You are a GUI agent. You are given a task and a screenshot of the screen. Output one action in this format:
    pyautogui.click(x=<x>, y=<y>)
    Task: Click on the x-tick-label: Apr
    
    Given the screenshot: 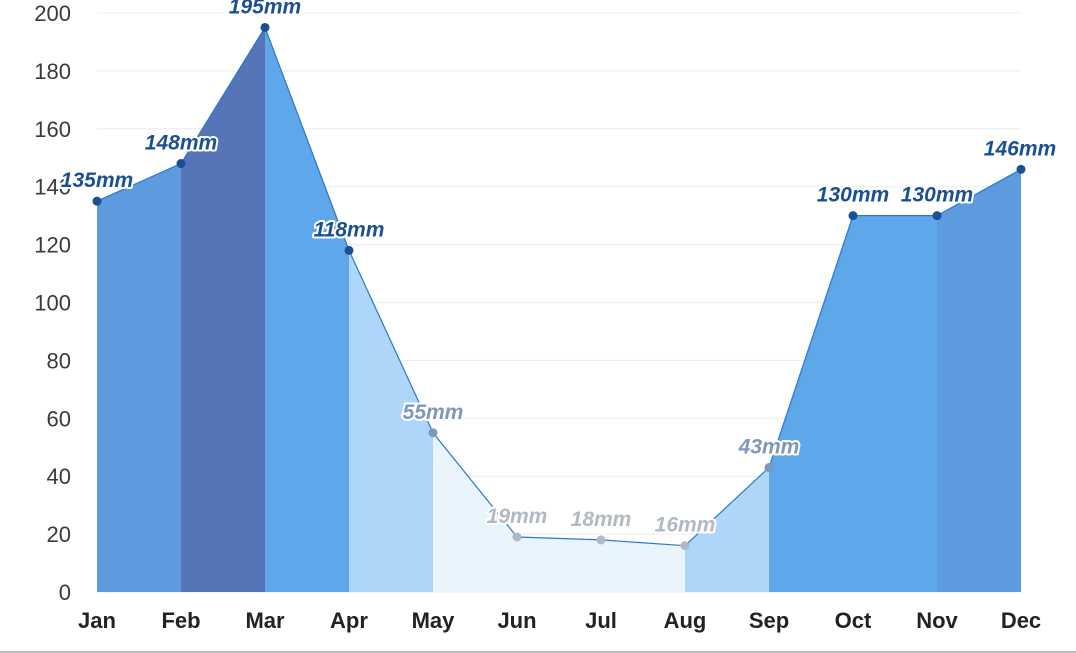 What is the action you would take?
    pyautogui.click(x=349, y=620)
    